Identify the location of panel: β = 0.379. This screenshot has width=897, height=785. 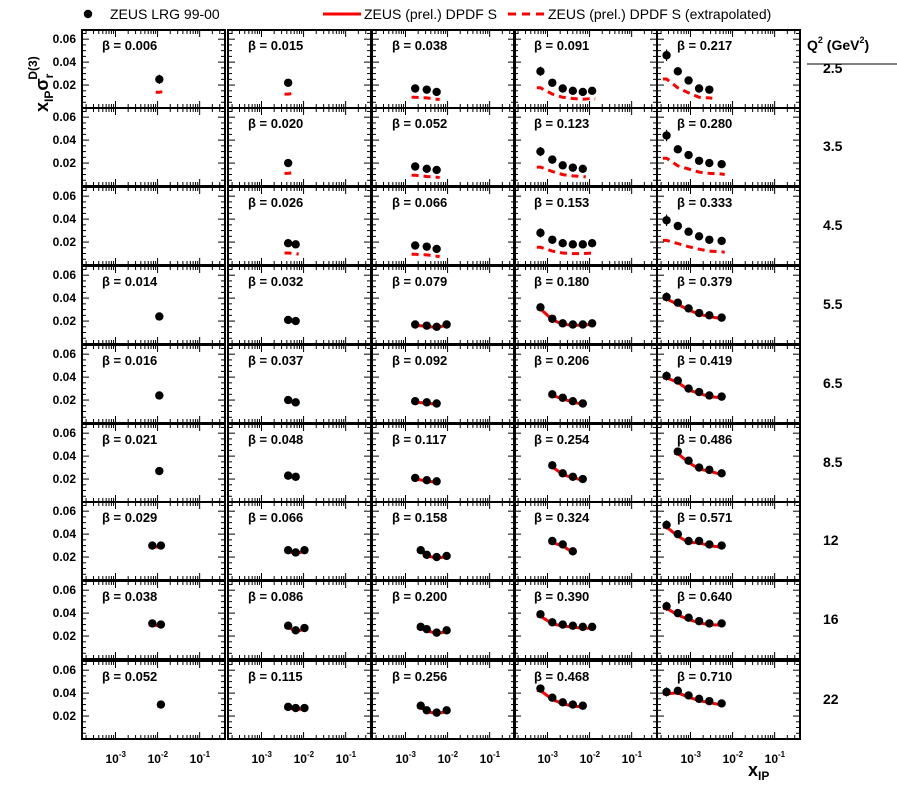
(728, 305).